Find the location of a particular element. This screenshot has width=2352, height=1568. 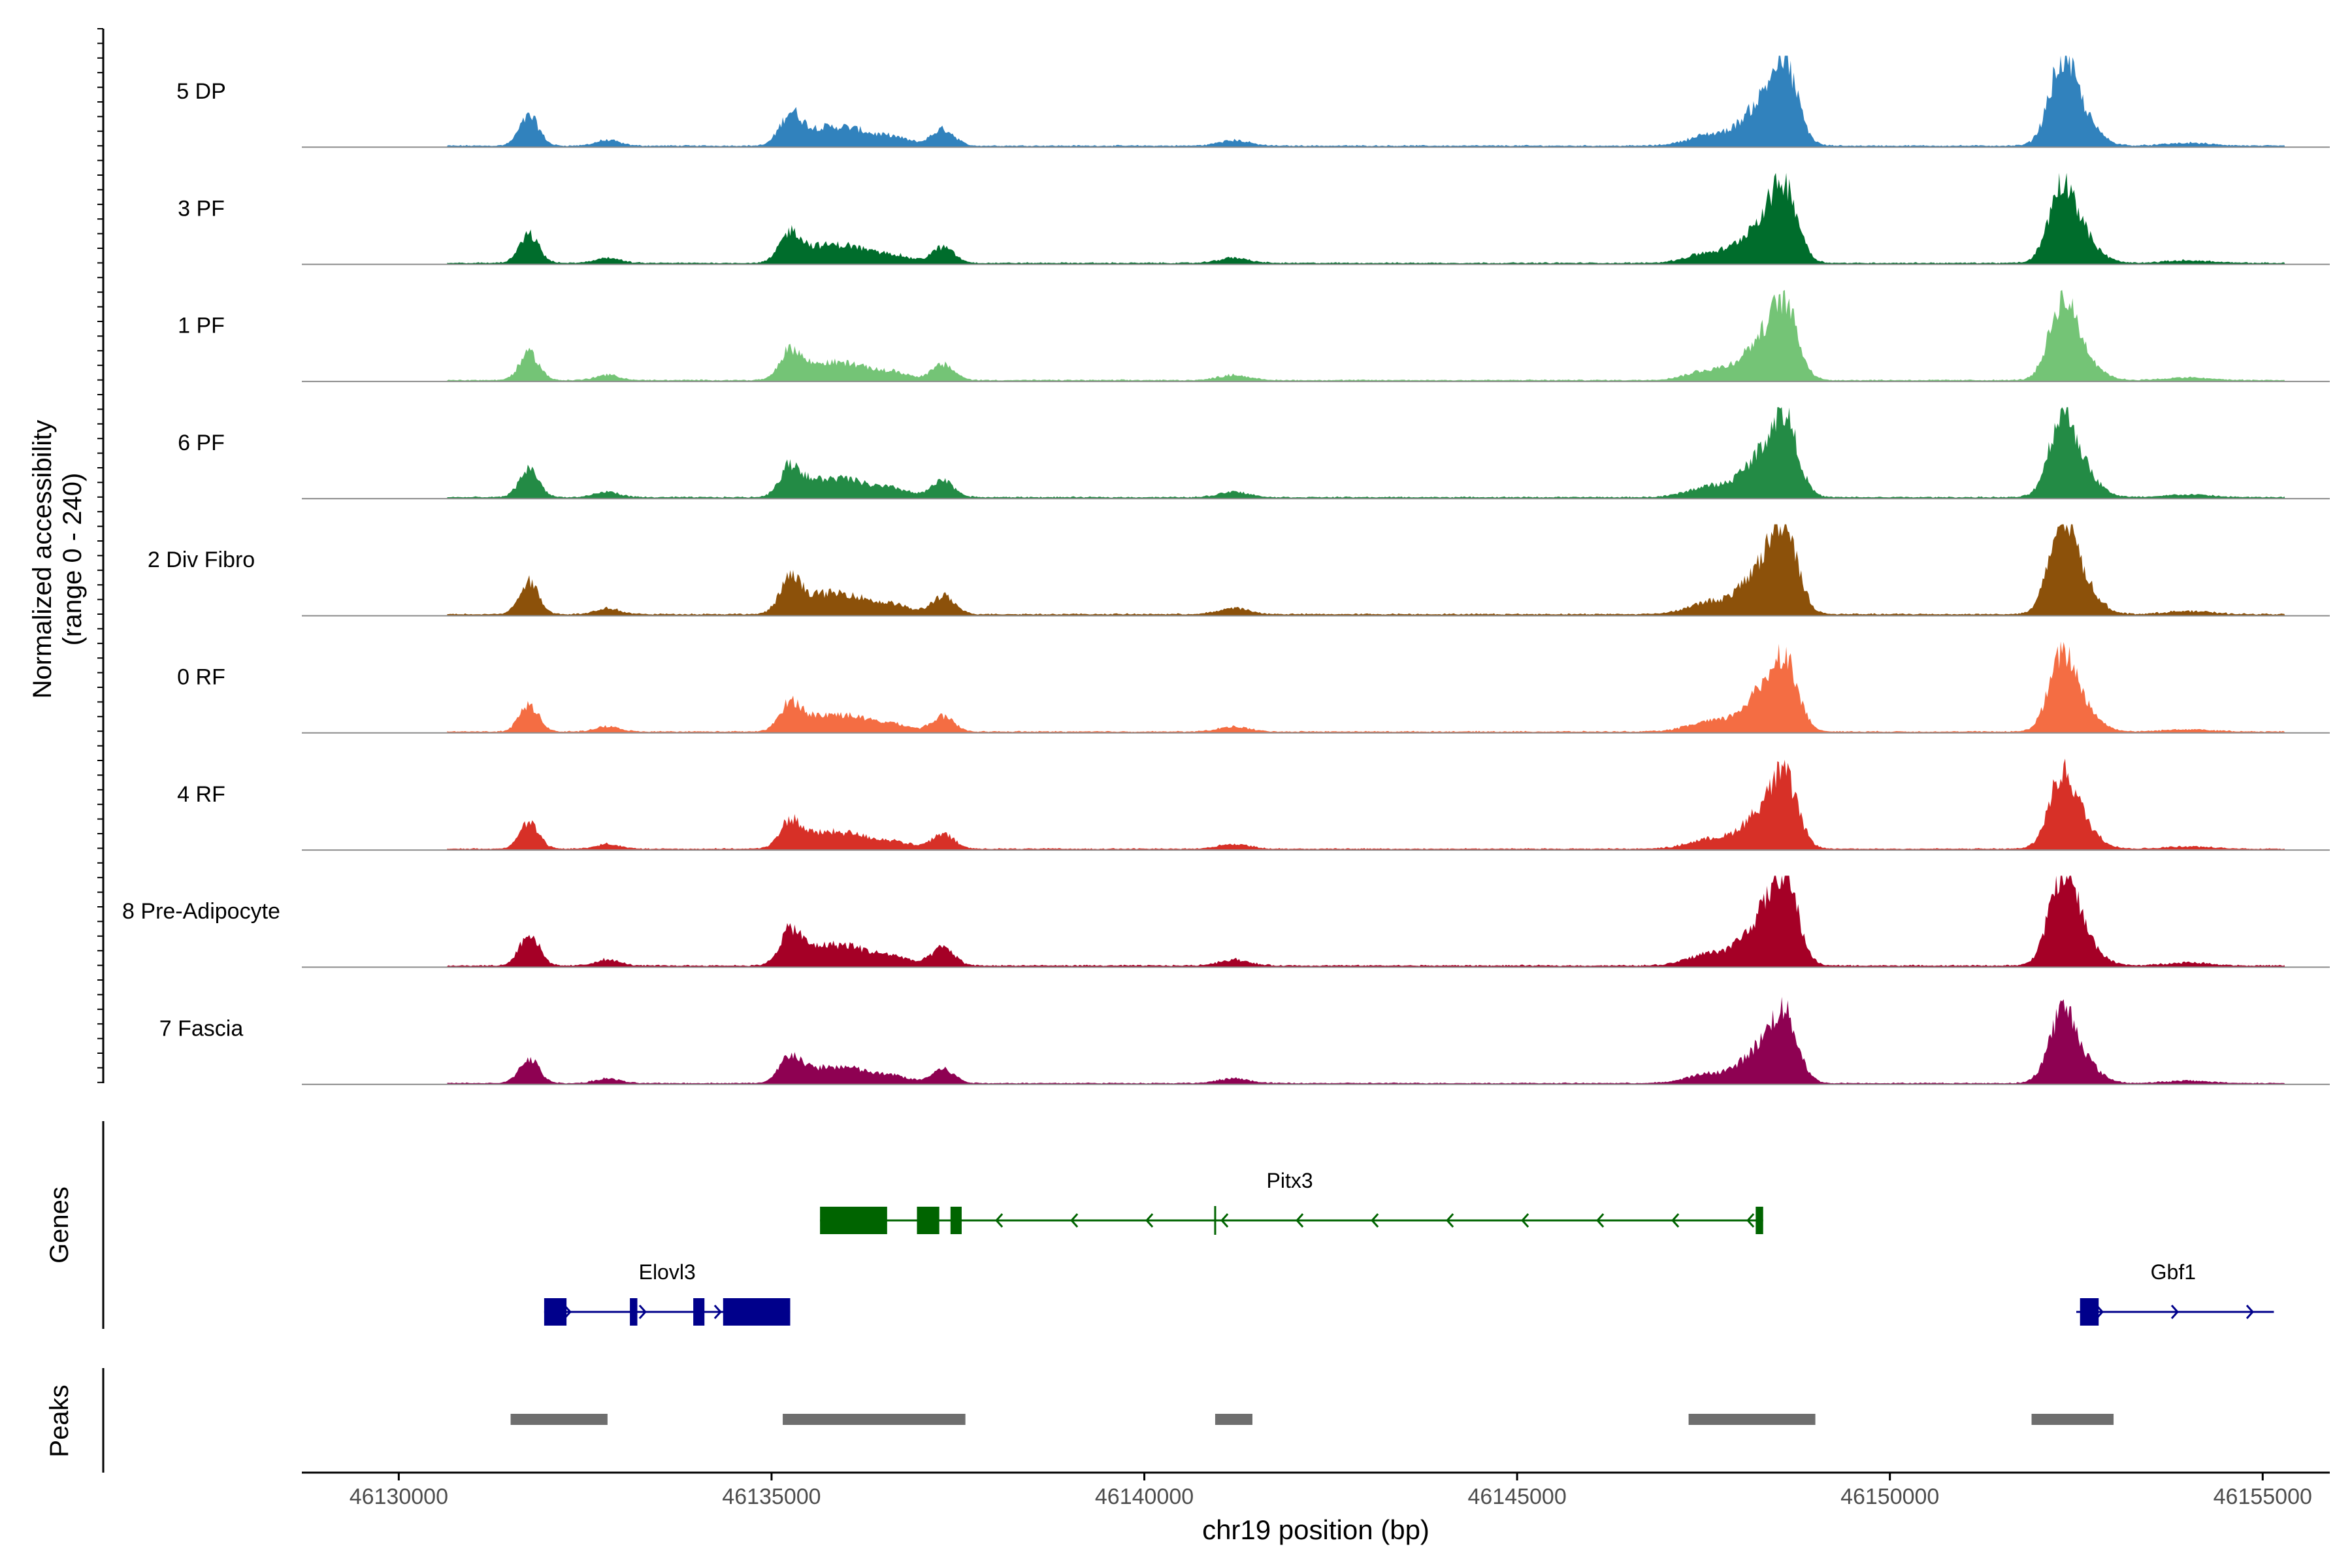

x-tick-label: 46130000 is located at coordinates (399, 1496).